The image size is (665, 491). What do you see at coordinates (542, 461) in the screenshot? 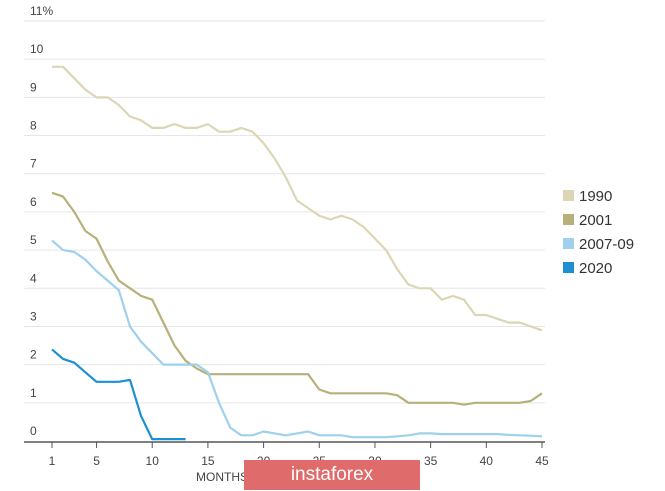
I see `x-tick-label: 45` at bounding box center [542, 461].